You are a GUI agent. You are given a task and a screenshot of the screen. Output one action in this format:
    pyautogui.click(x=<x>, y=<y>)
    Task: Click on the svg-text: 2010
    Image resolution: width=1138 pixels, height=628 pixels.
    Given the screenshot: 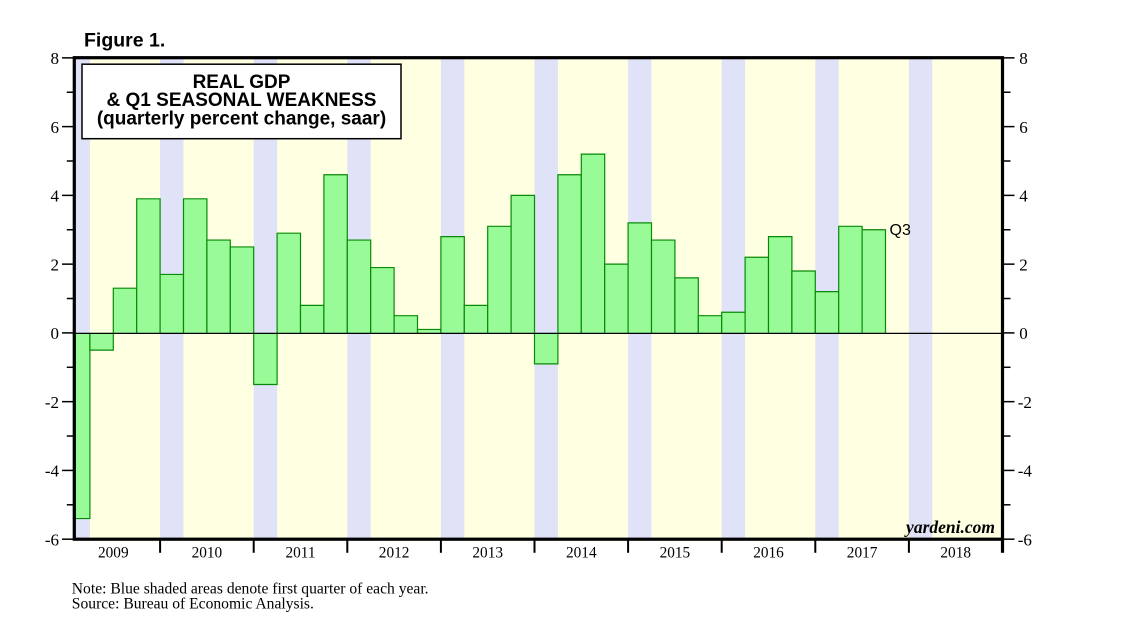 What is the action you would take?
    pyautogui.click(x=207, y=553)
    